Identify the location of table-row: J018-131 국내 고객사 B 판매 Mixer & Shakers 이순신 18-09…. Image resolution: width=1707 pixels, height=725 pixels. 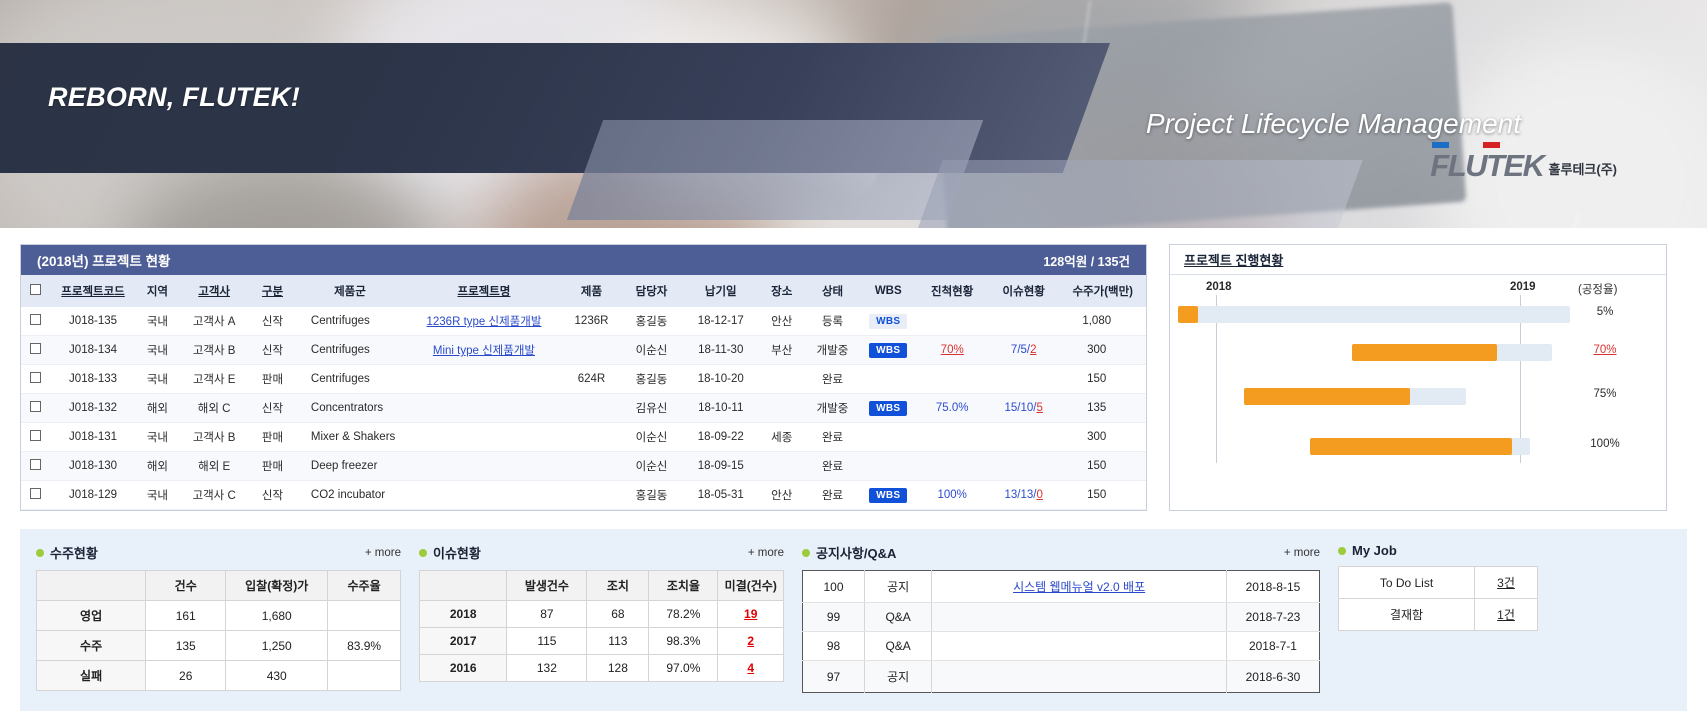
(583, 437).